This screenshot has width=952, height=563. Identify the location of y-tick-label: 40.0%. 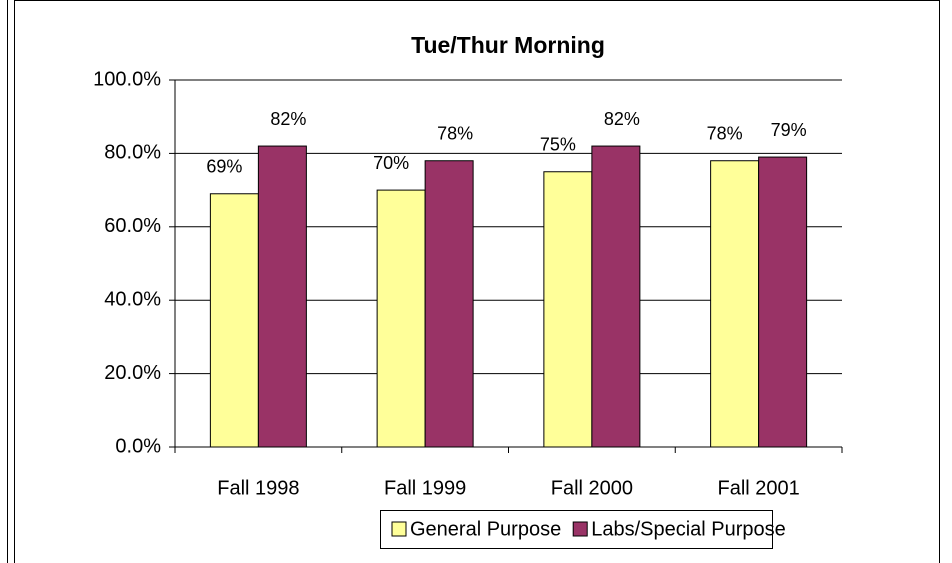
(132, 299).